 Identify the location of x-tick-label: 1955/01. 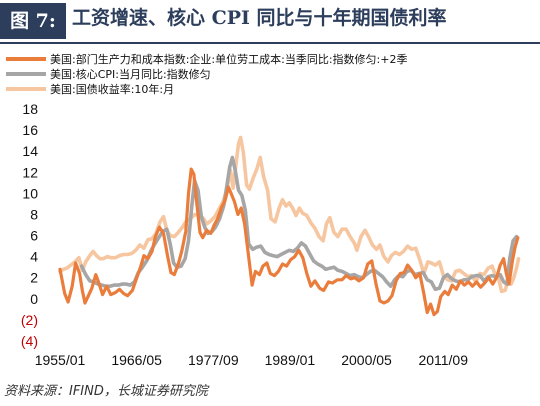
(60, 360).